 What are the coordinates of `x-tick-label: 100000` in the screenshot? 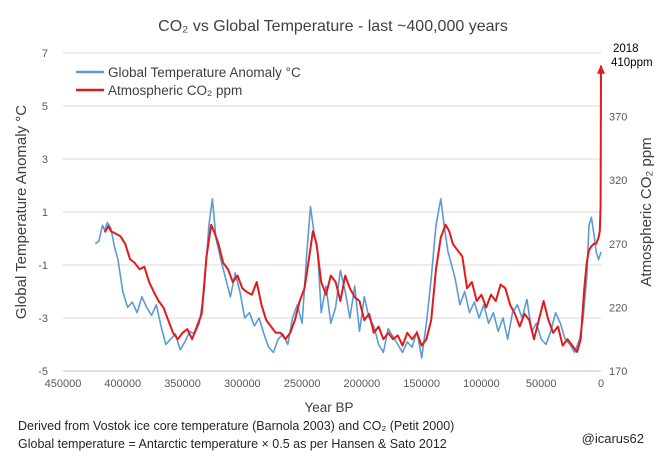 It's located at (481, 384).